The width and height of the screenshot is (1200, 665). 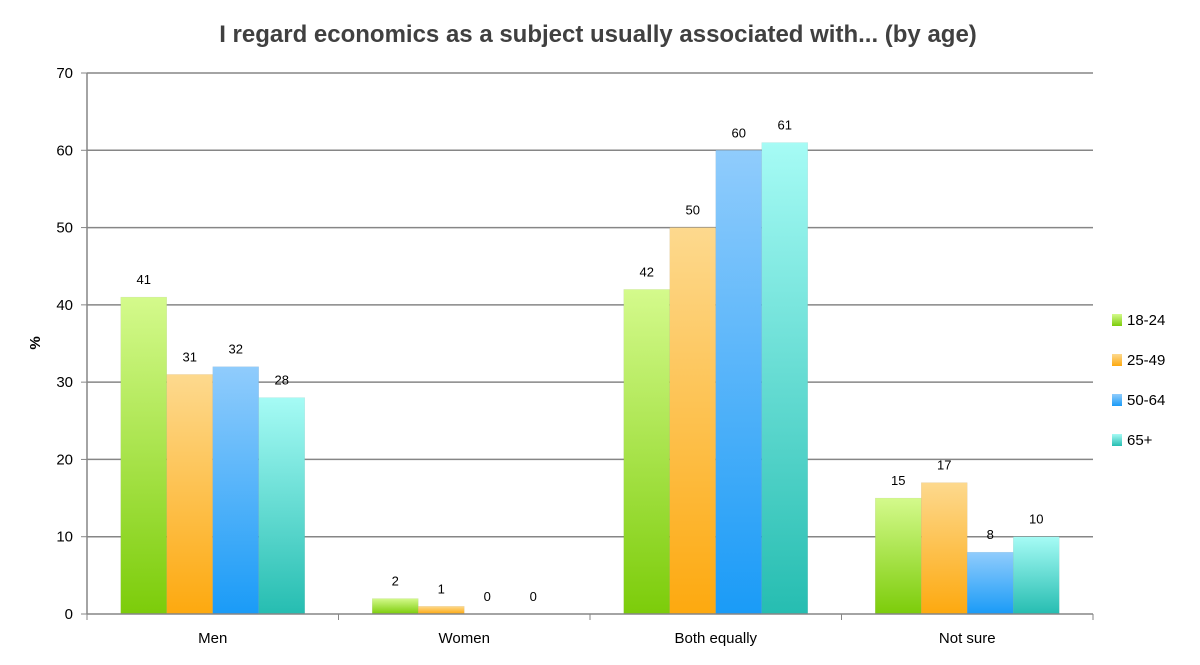 I want to click on legend: 18-24 25-49 50-64 65+, so click(x=1138, y=380).